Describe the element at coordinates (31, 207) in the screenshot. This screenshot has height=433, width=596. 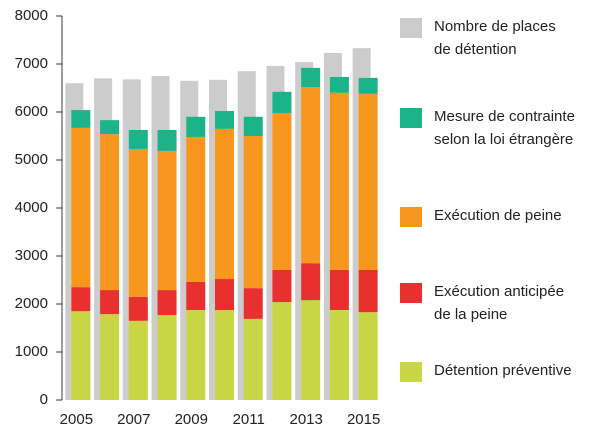
I see `y-tick-label: 4000` at that location.